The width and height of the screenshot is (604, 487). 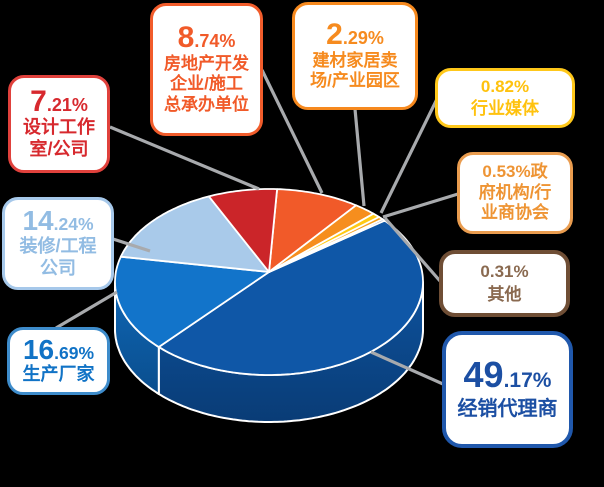 I want to click on callout-label: 建材家居卖, so click(x=355, y=60).